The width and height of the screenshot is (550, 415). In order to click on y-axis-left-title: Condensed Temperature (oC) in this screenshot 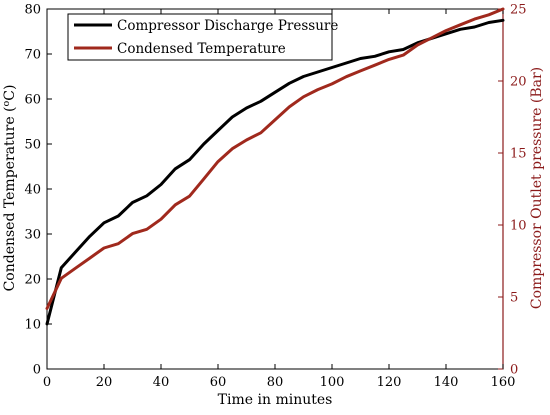, I will do `click(9, 188)`.